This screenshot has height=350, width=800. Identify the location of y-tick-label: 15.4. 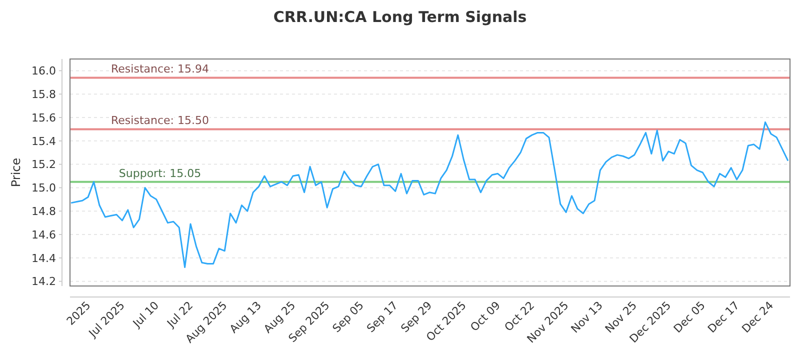
(44, 141).